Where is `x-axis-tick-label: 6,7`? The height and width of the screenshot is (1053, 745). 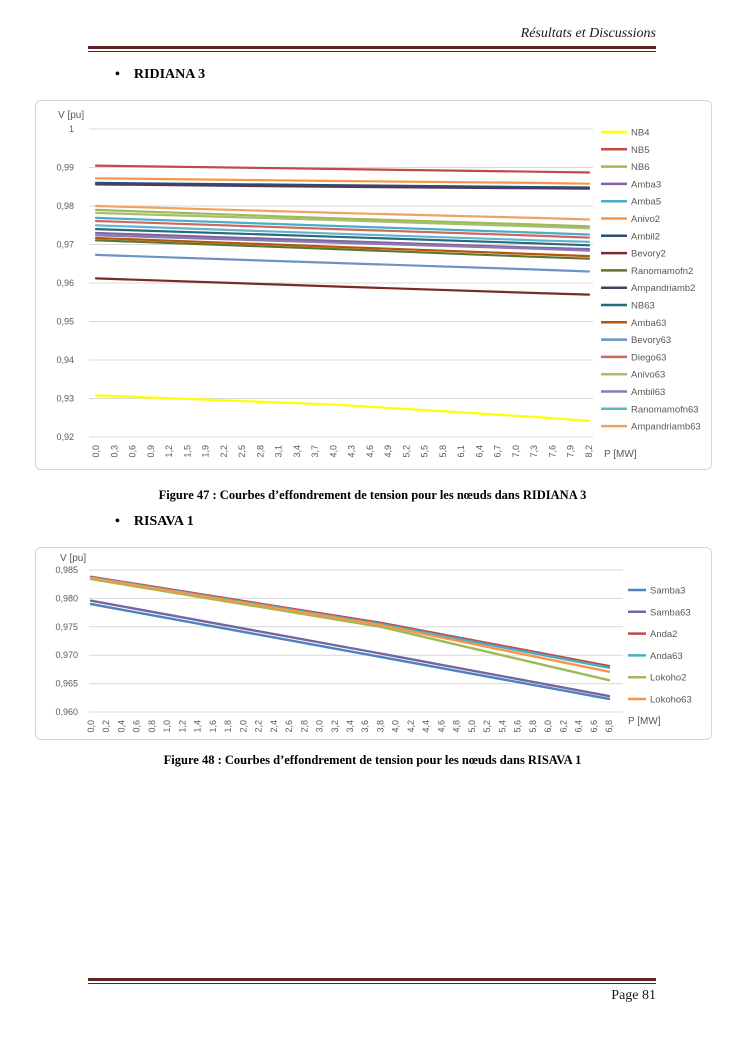 x-axis-tick-label: 6,7 is located at coordinates (498, 451).